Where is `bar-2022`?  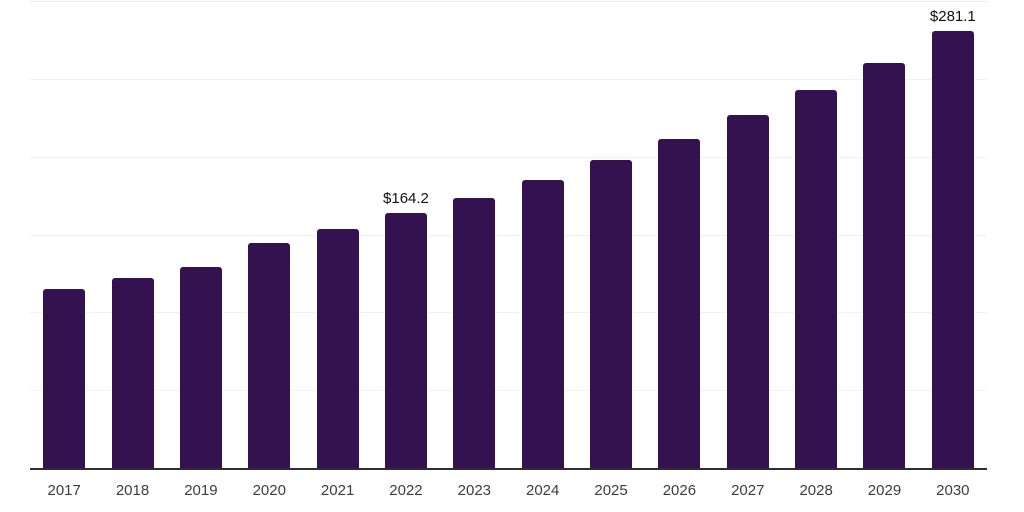
bar-2022 is located at coordinates (405, 341).